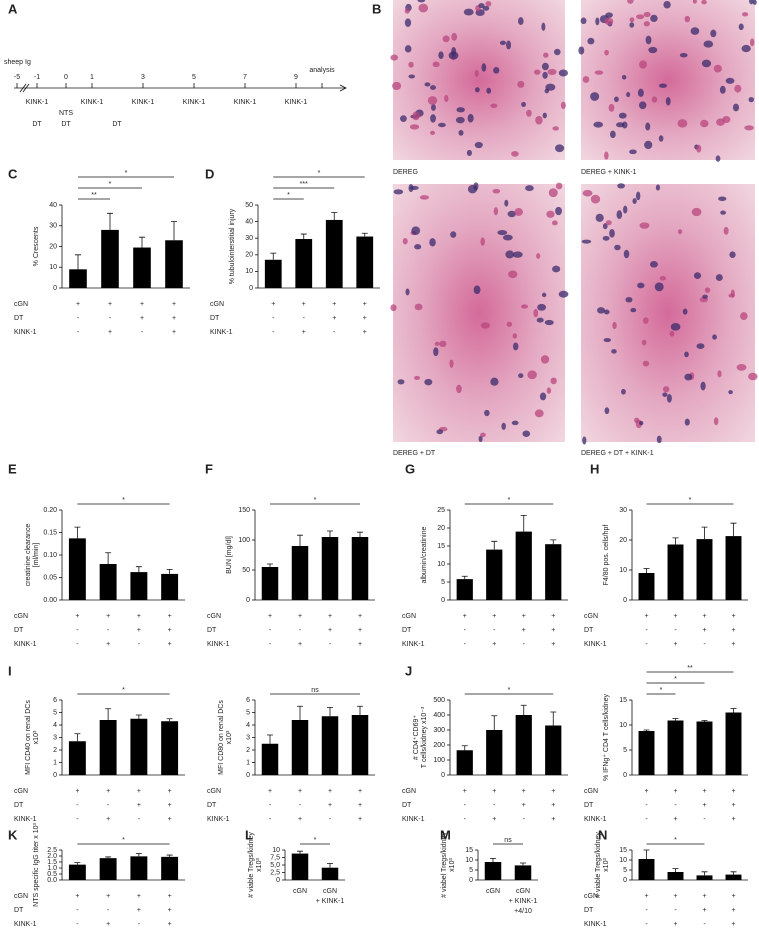 The height and width of the screenshot is (928, 759). I want to click on y-axis-label: % Crescents, so click(36, 246).